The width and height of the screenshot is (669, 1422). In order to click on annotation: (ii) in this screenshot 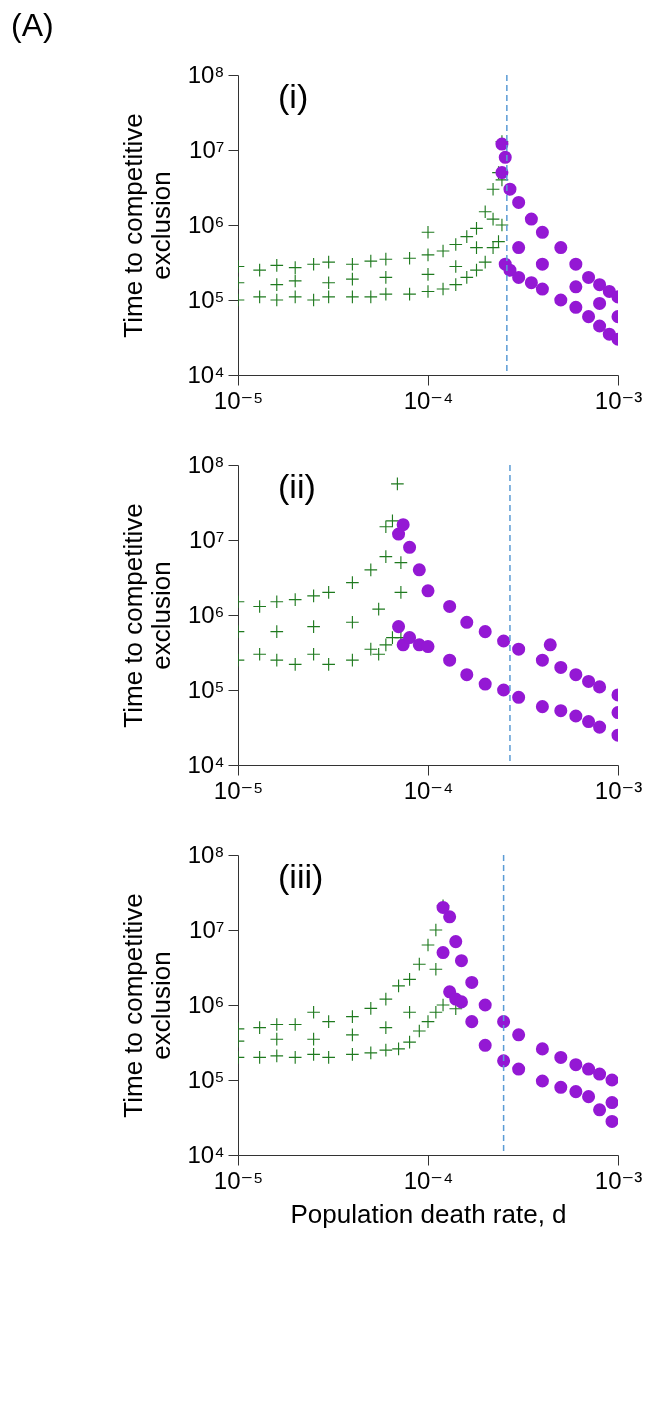, I will do `click(297, 486)`.